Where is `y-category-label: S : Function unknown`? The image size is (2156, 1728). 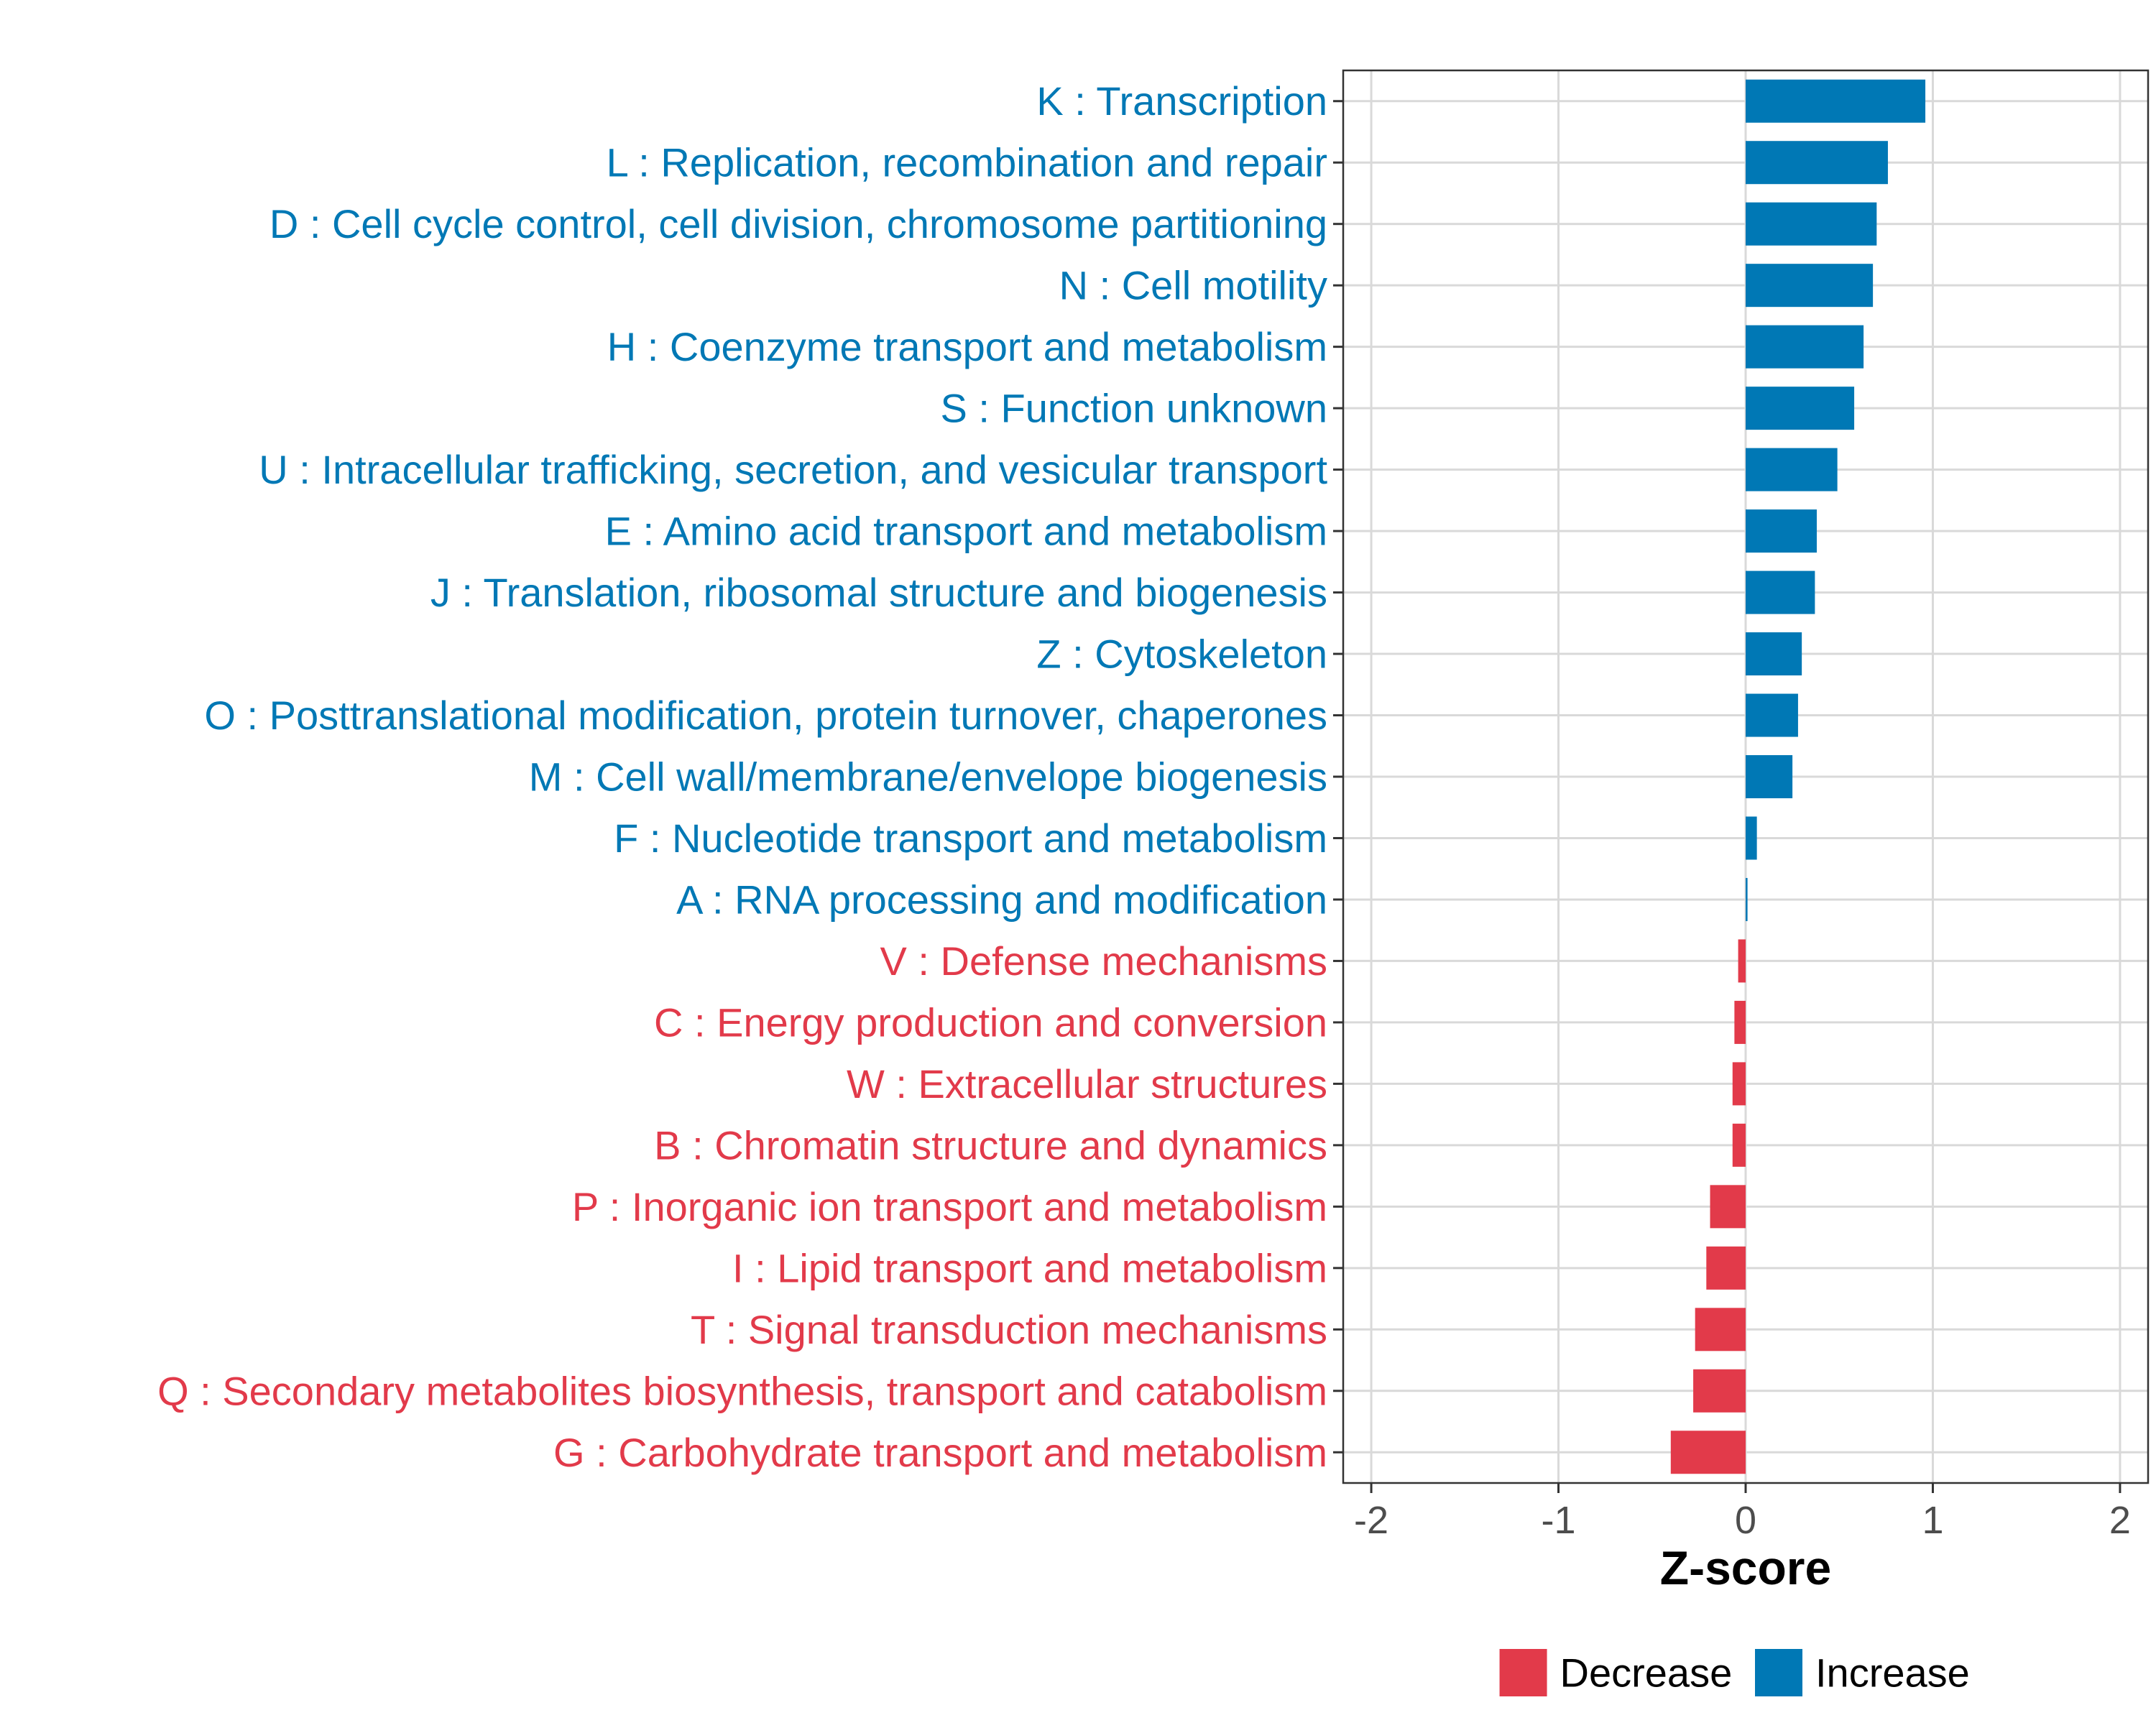 y-category-label: S : Function unknown is located at coordinates (1133, 409).